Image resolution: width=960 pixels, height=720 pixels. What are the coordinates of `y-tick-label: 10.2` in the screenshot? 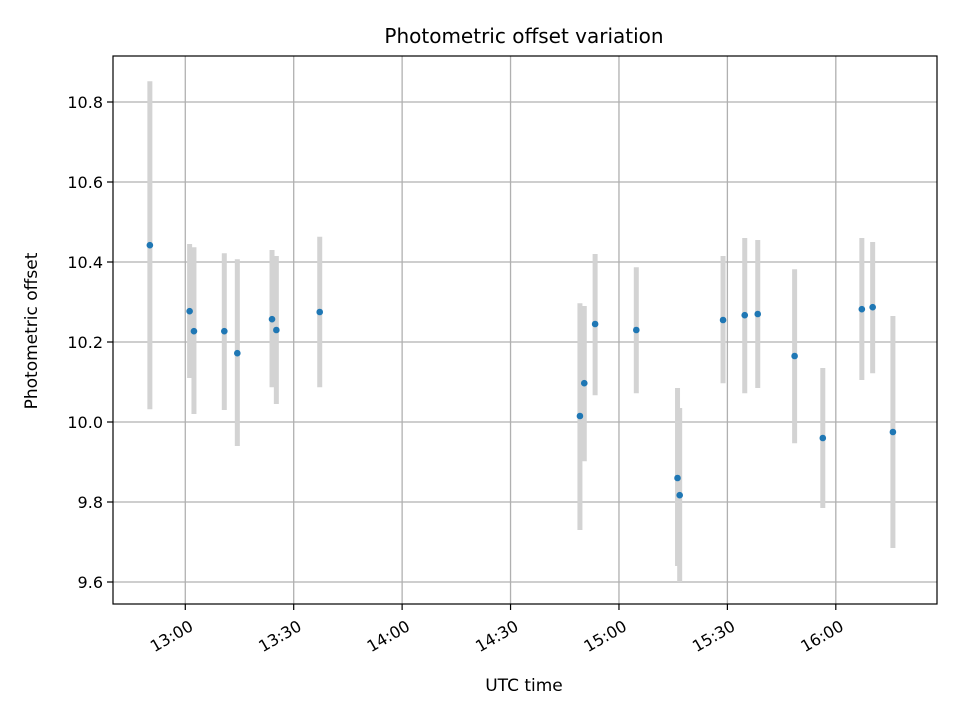 It's located at (85, 342).